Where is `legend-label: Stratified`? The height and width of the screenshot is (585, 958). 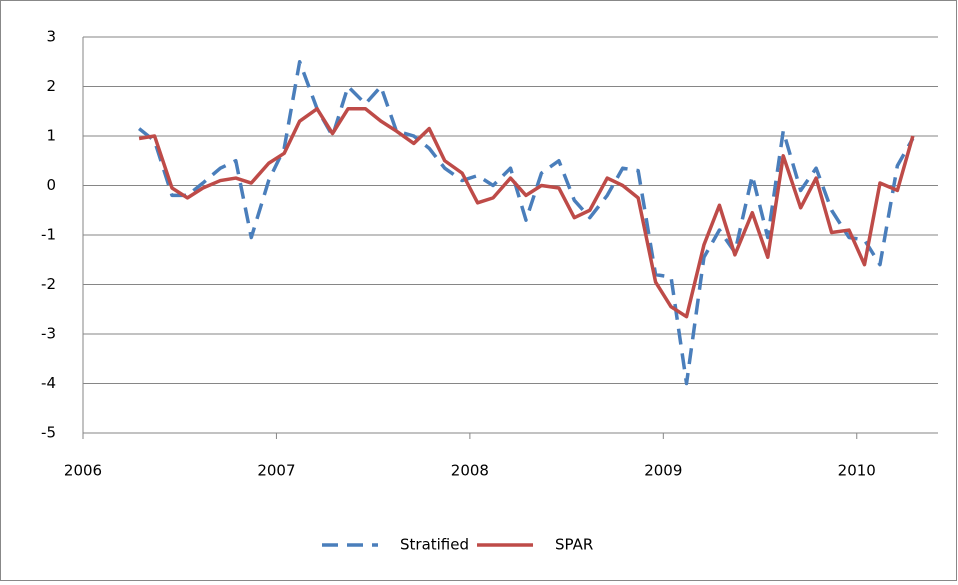 legend-label: Stratified is located at coordinates (434, 545).